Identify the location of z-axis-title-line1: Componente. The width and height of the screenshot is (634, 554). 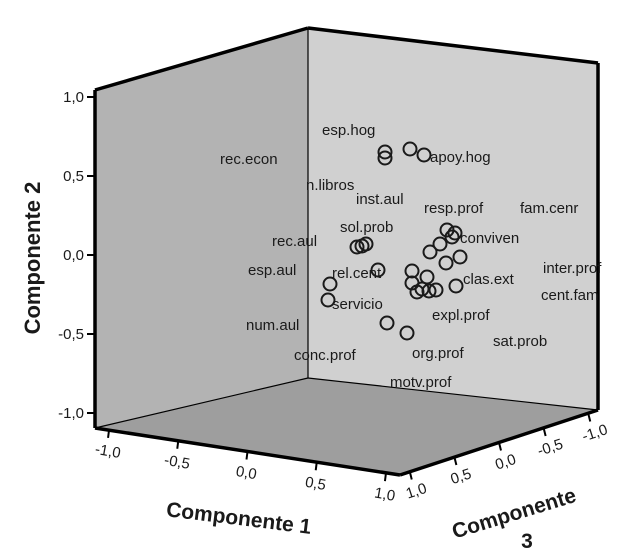
(513, 514).